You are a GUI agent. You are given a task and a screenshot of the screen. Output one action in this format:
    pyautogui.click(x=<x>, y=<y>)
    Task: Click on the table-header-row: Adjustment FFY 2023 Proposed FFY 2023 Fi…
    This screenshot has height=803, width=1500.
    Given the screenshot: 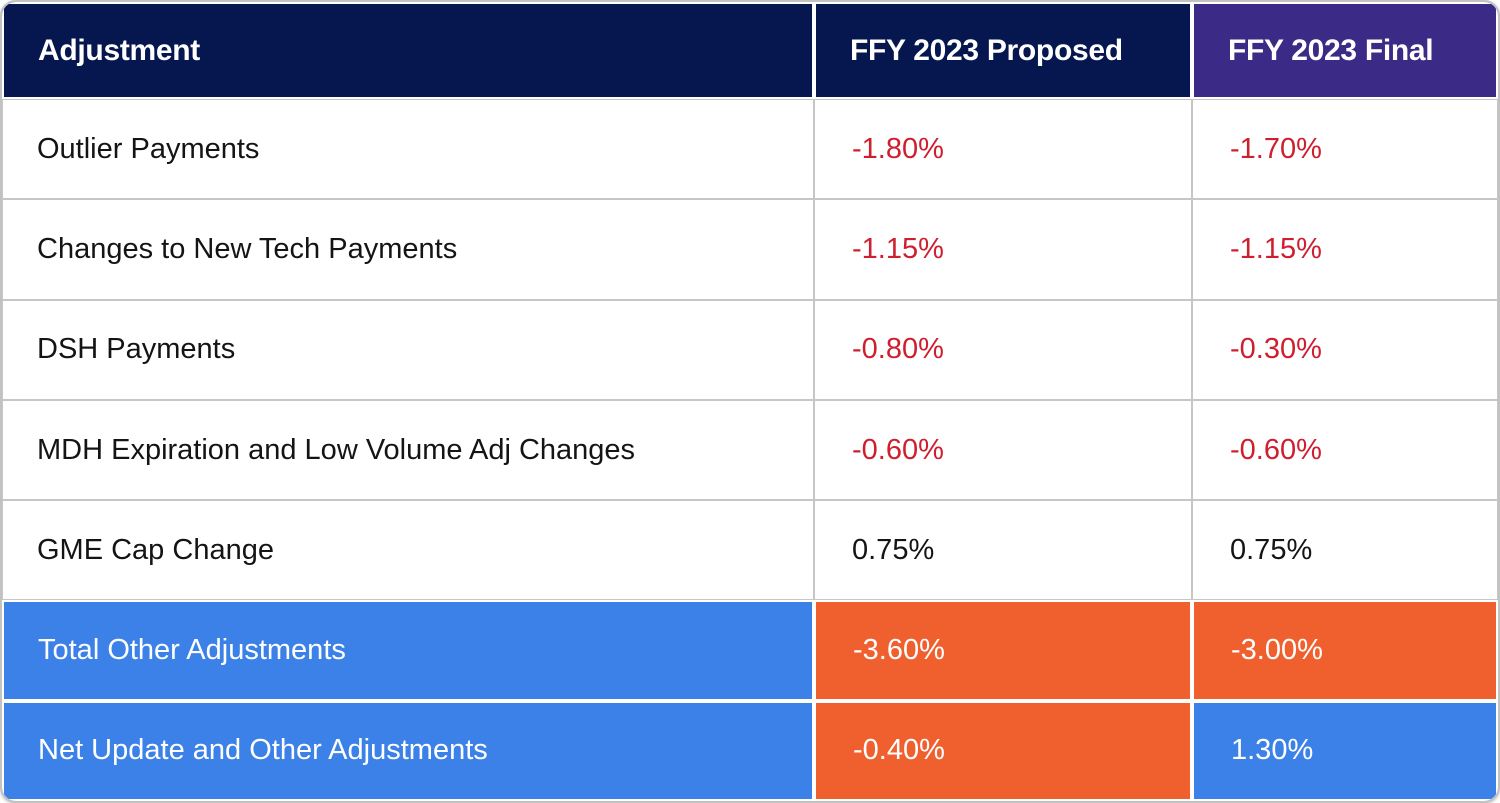 What is the action you would take?
    pyautogui.click(x=750, y=51)
    